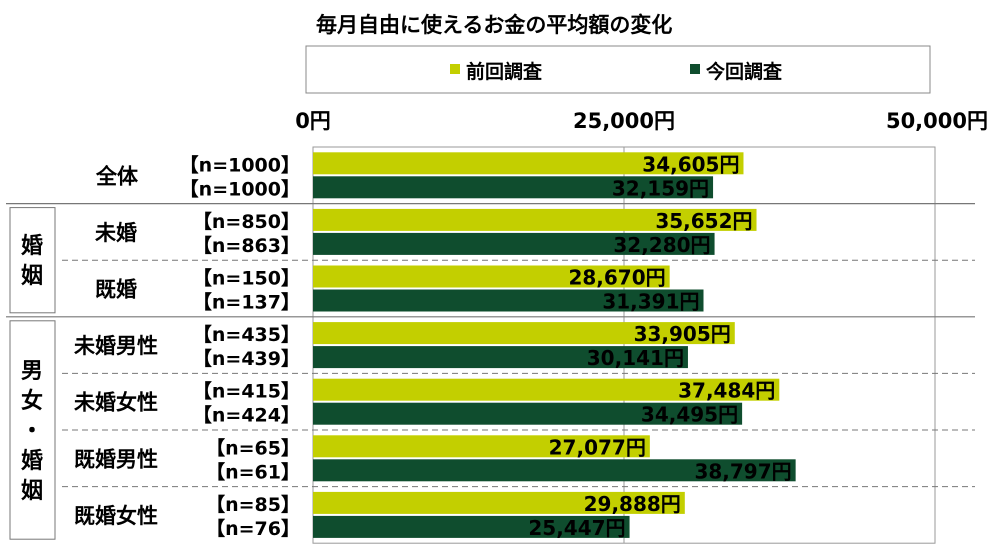 The image size is (1000, 551). What do you see at coordinates (117, 176) in the screenshot?
I see `category-label-0-0: 全体` at bounding box center [117, 176].